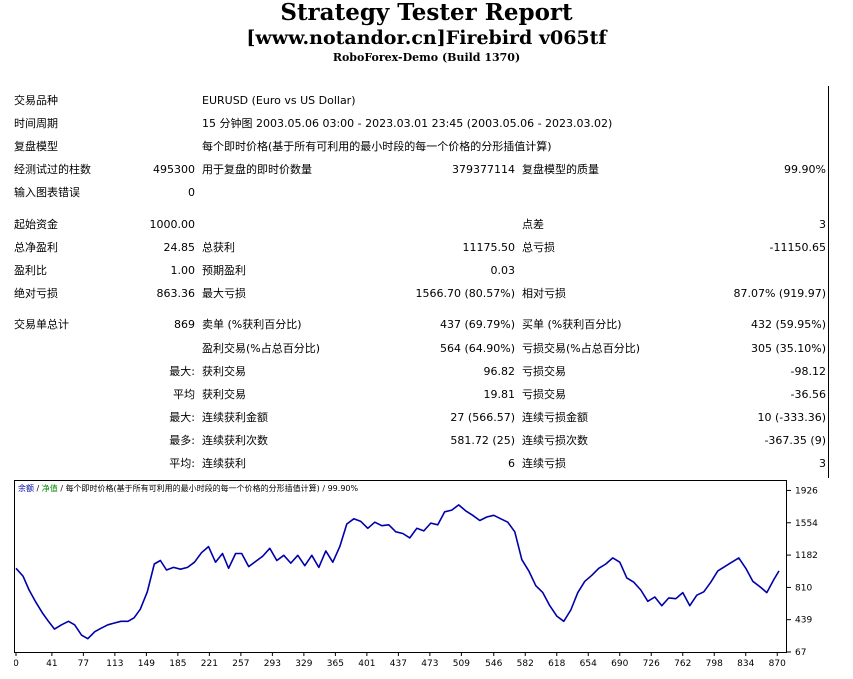  Describe the element at coordinates (279, 100) in the screenshot. I see `stat-bl-r0: EURUSD (Euro vs US Dollar)` at that location.